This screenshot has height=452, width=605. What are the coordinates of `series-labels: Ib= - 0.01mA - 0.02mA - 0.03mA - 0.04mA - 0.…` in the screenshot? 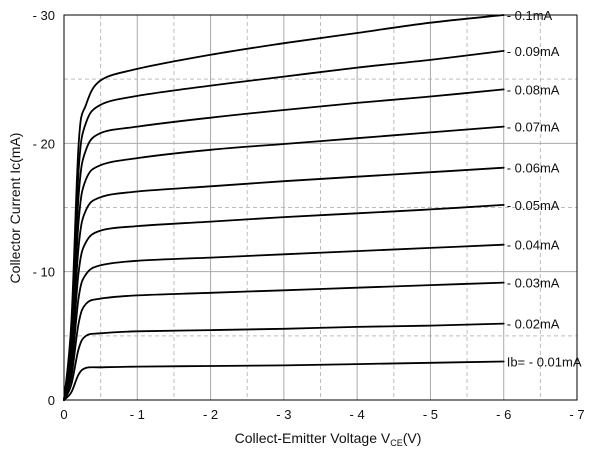 It's located at (544, 189).